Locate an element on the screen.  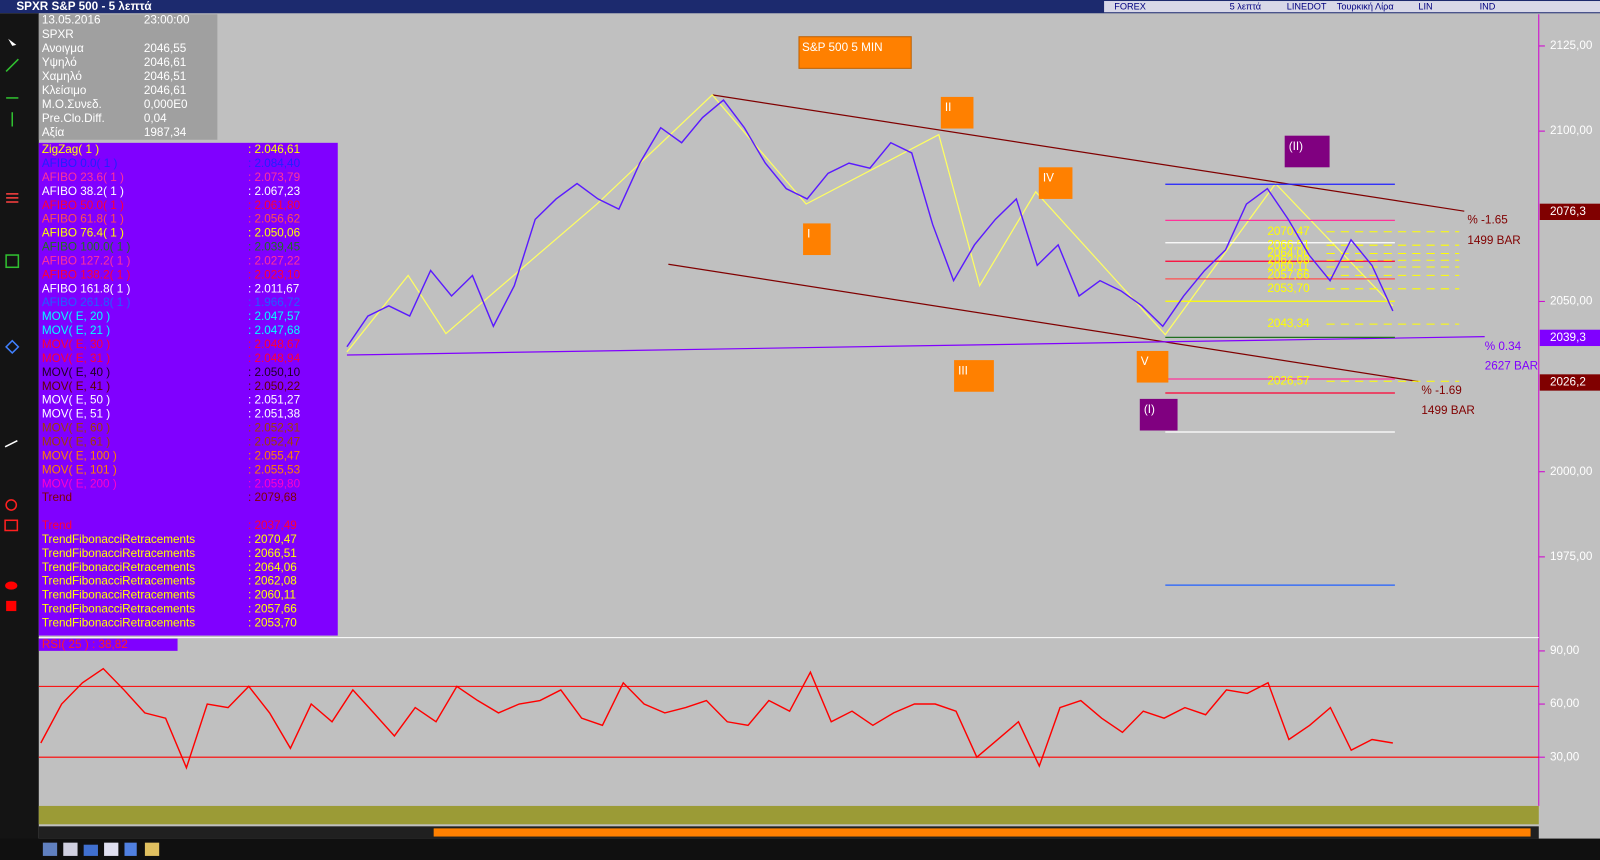
y-tick-label: 90,00 is located at coordinates (1565, 650).